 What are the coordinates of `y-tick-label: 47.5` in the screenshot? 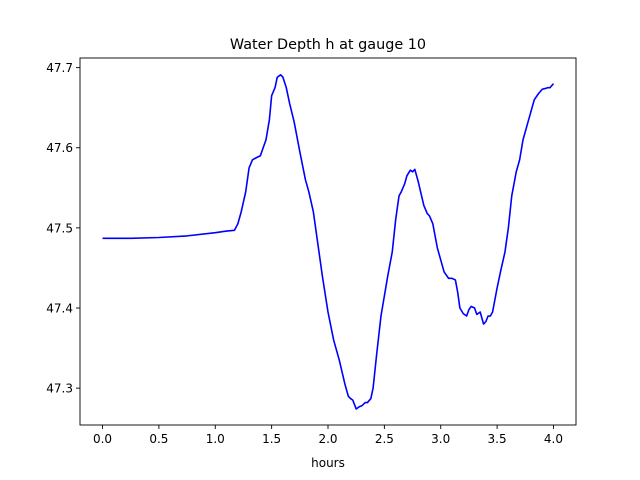 It's located at (59, 228).